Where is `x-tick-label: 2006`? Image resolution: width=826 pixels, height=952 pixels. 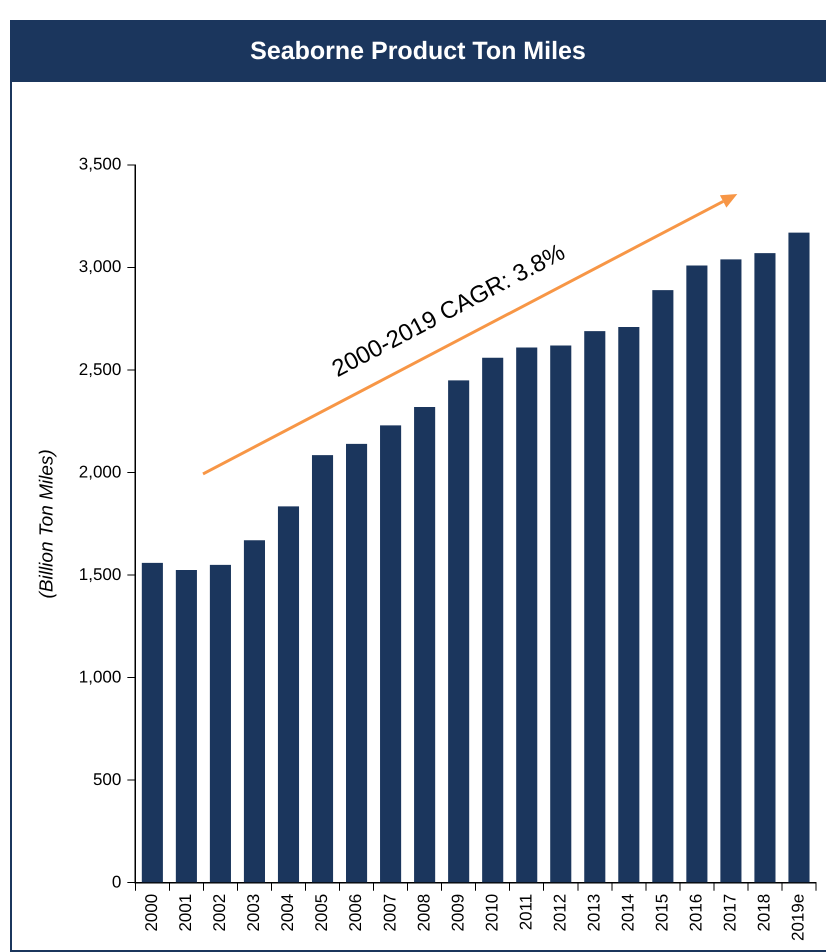
x-tick-label: 2006 is located at coordinates (356, 913).